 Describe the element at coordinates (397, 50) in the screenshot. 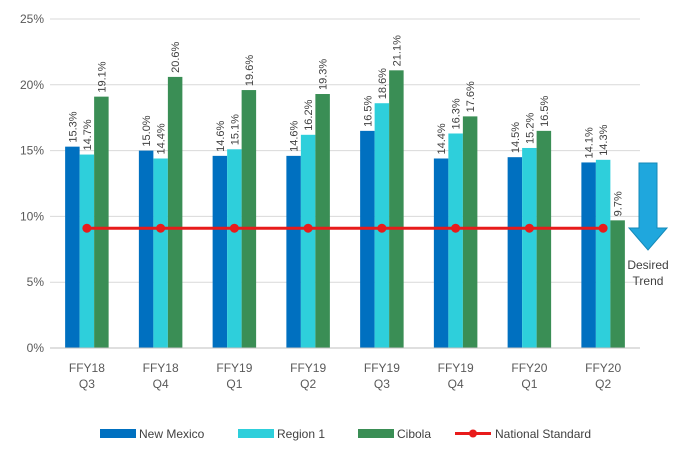

I see `data-label: 21.1%` at that location.